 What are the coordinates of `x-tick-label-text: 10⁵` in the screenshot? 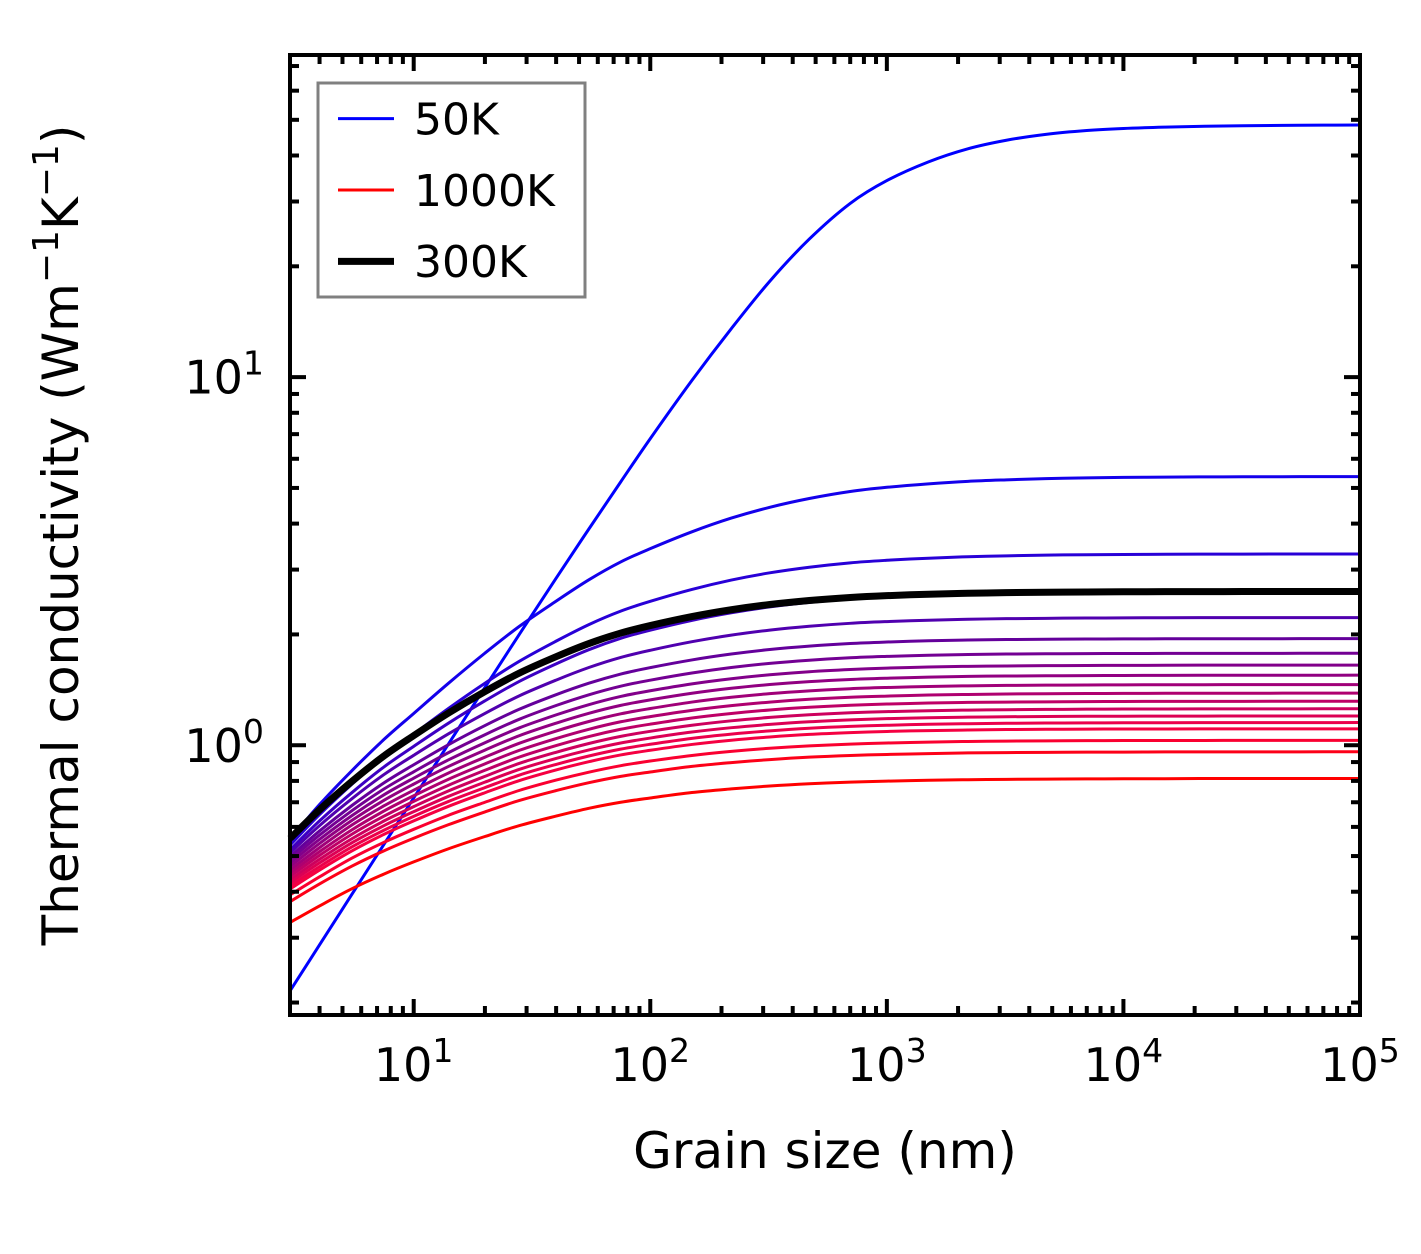 It's located at (1360, 1062).